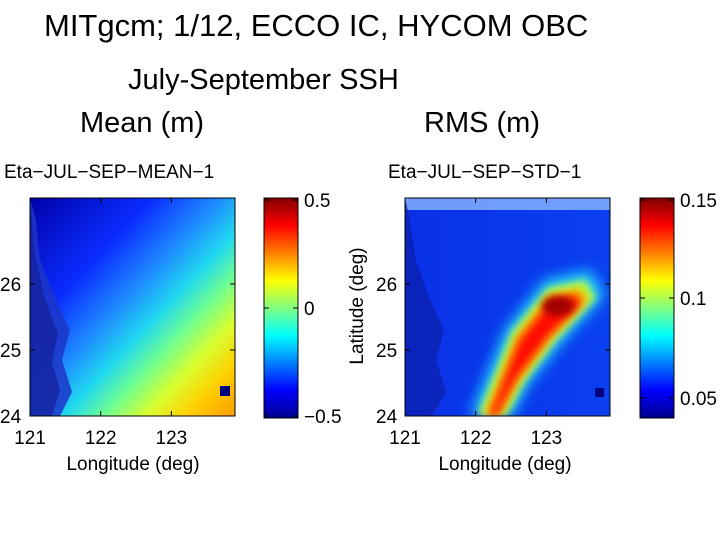  Describe the element at coordinates (698, 399) in the screenshot. I see `rms-colorbar-tick-label: 0.05` at that location.